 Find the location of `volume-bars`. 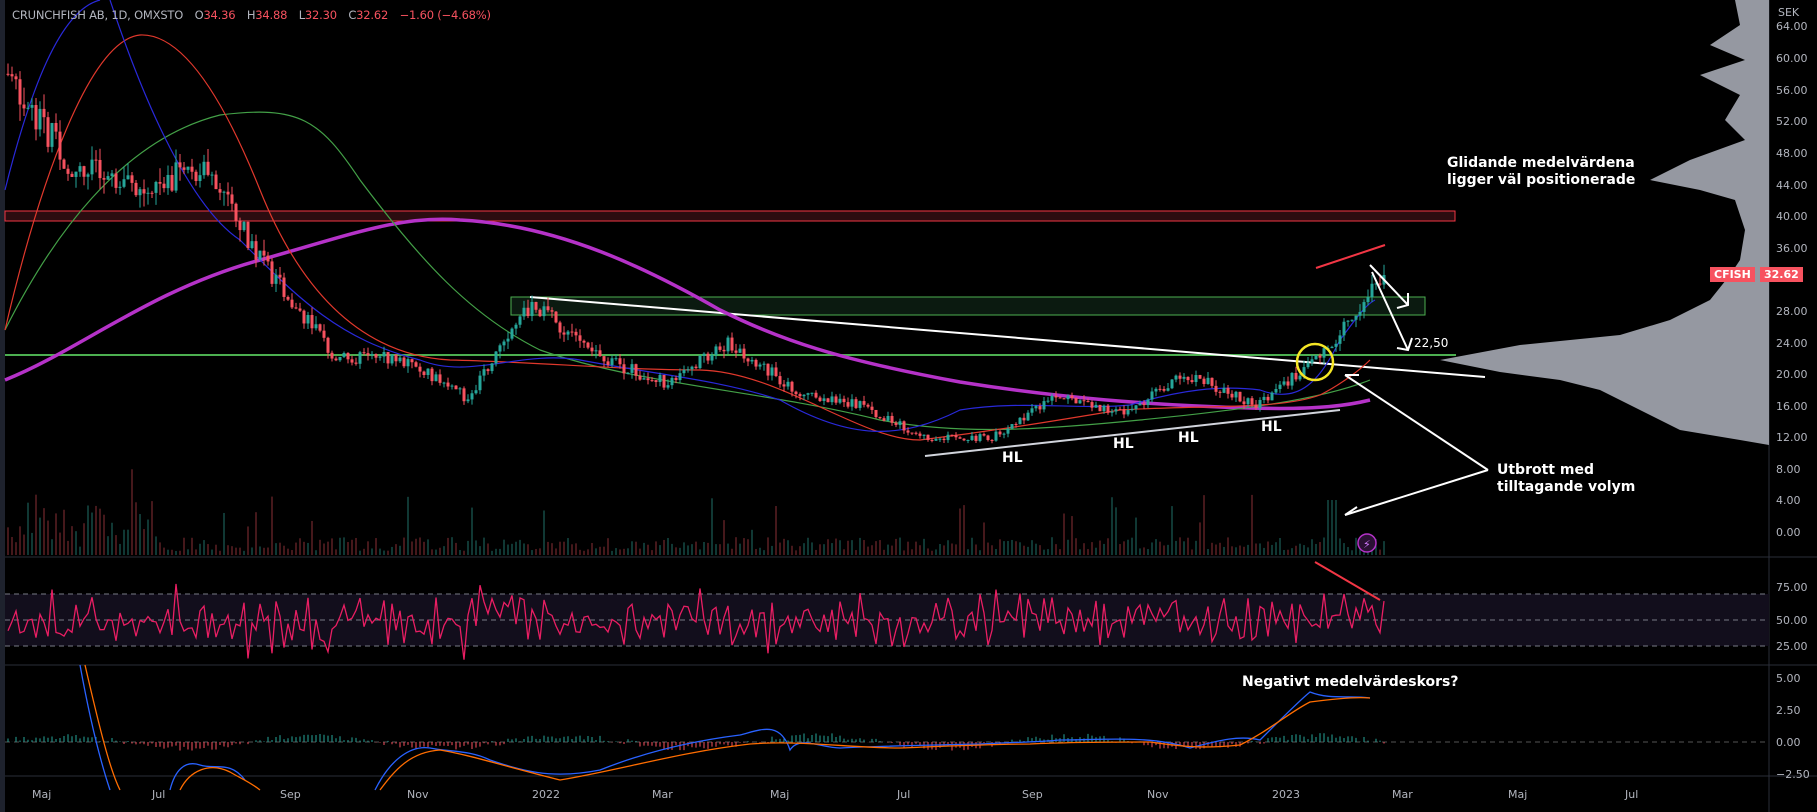

volume-bars is located at coordinates (696, 512).